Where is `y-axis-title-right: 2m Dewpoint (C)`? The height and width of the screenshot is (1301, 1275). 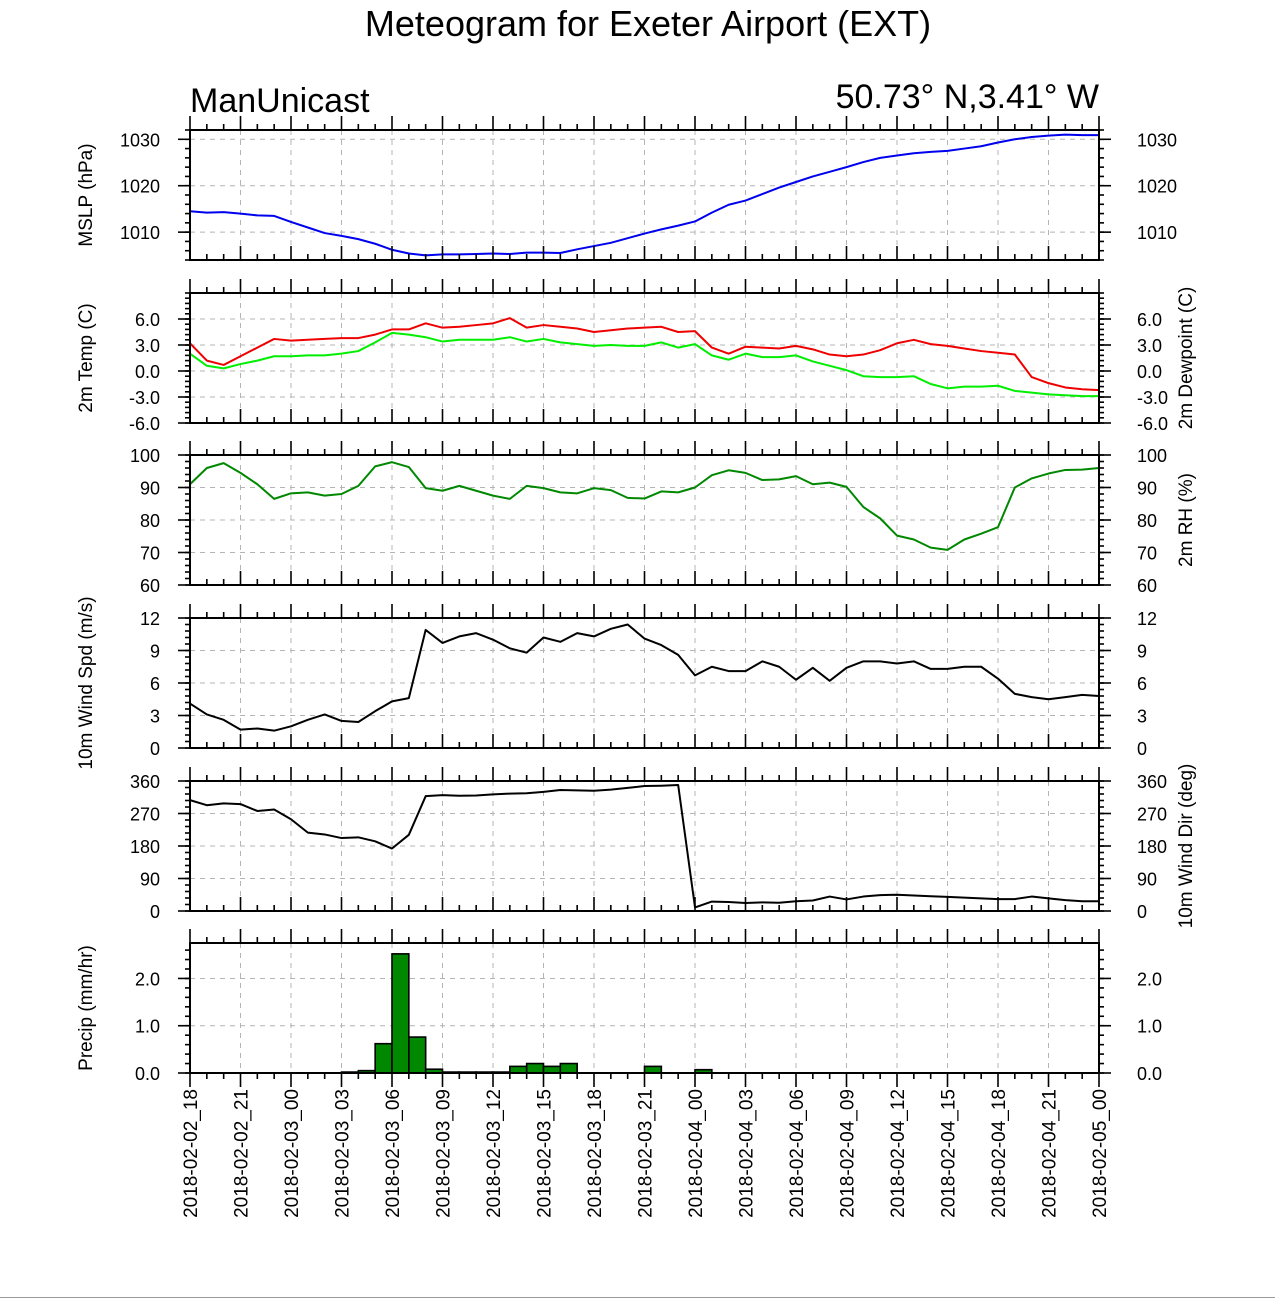
y-axis-title-right: 2m Dewpoint (C) is located at coordinates (1186, 358).